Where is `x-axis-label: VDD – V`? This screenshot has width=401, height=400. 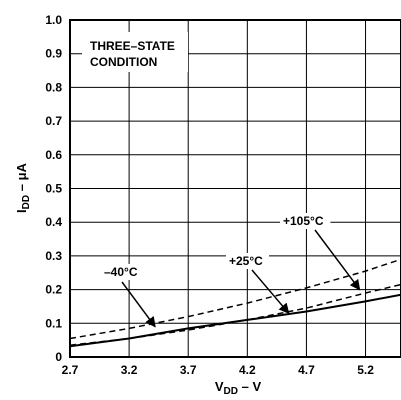
x-axis-label: VDD – V is located at coordinates (238, 388).